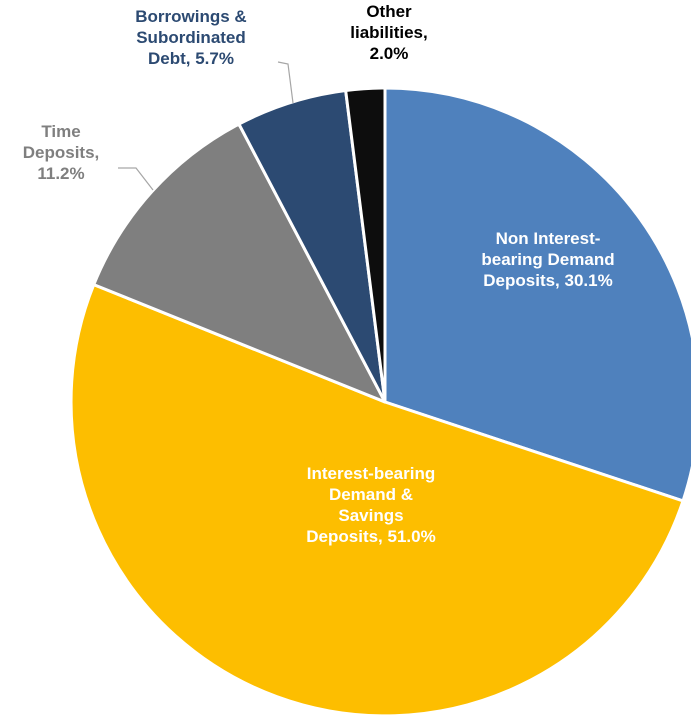 This screenshot has height=716, width=691. I want to click on slice-label-line: Interest-bearing, so click(371, 473).